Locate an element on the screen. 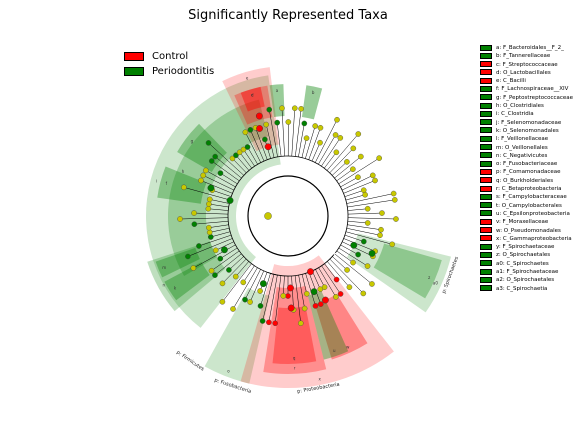 The height and width of the screenshot is (432, 576). taxa-legend-row: p: F_Comamonadaceae is located at coordinates (526, 172).